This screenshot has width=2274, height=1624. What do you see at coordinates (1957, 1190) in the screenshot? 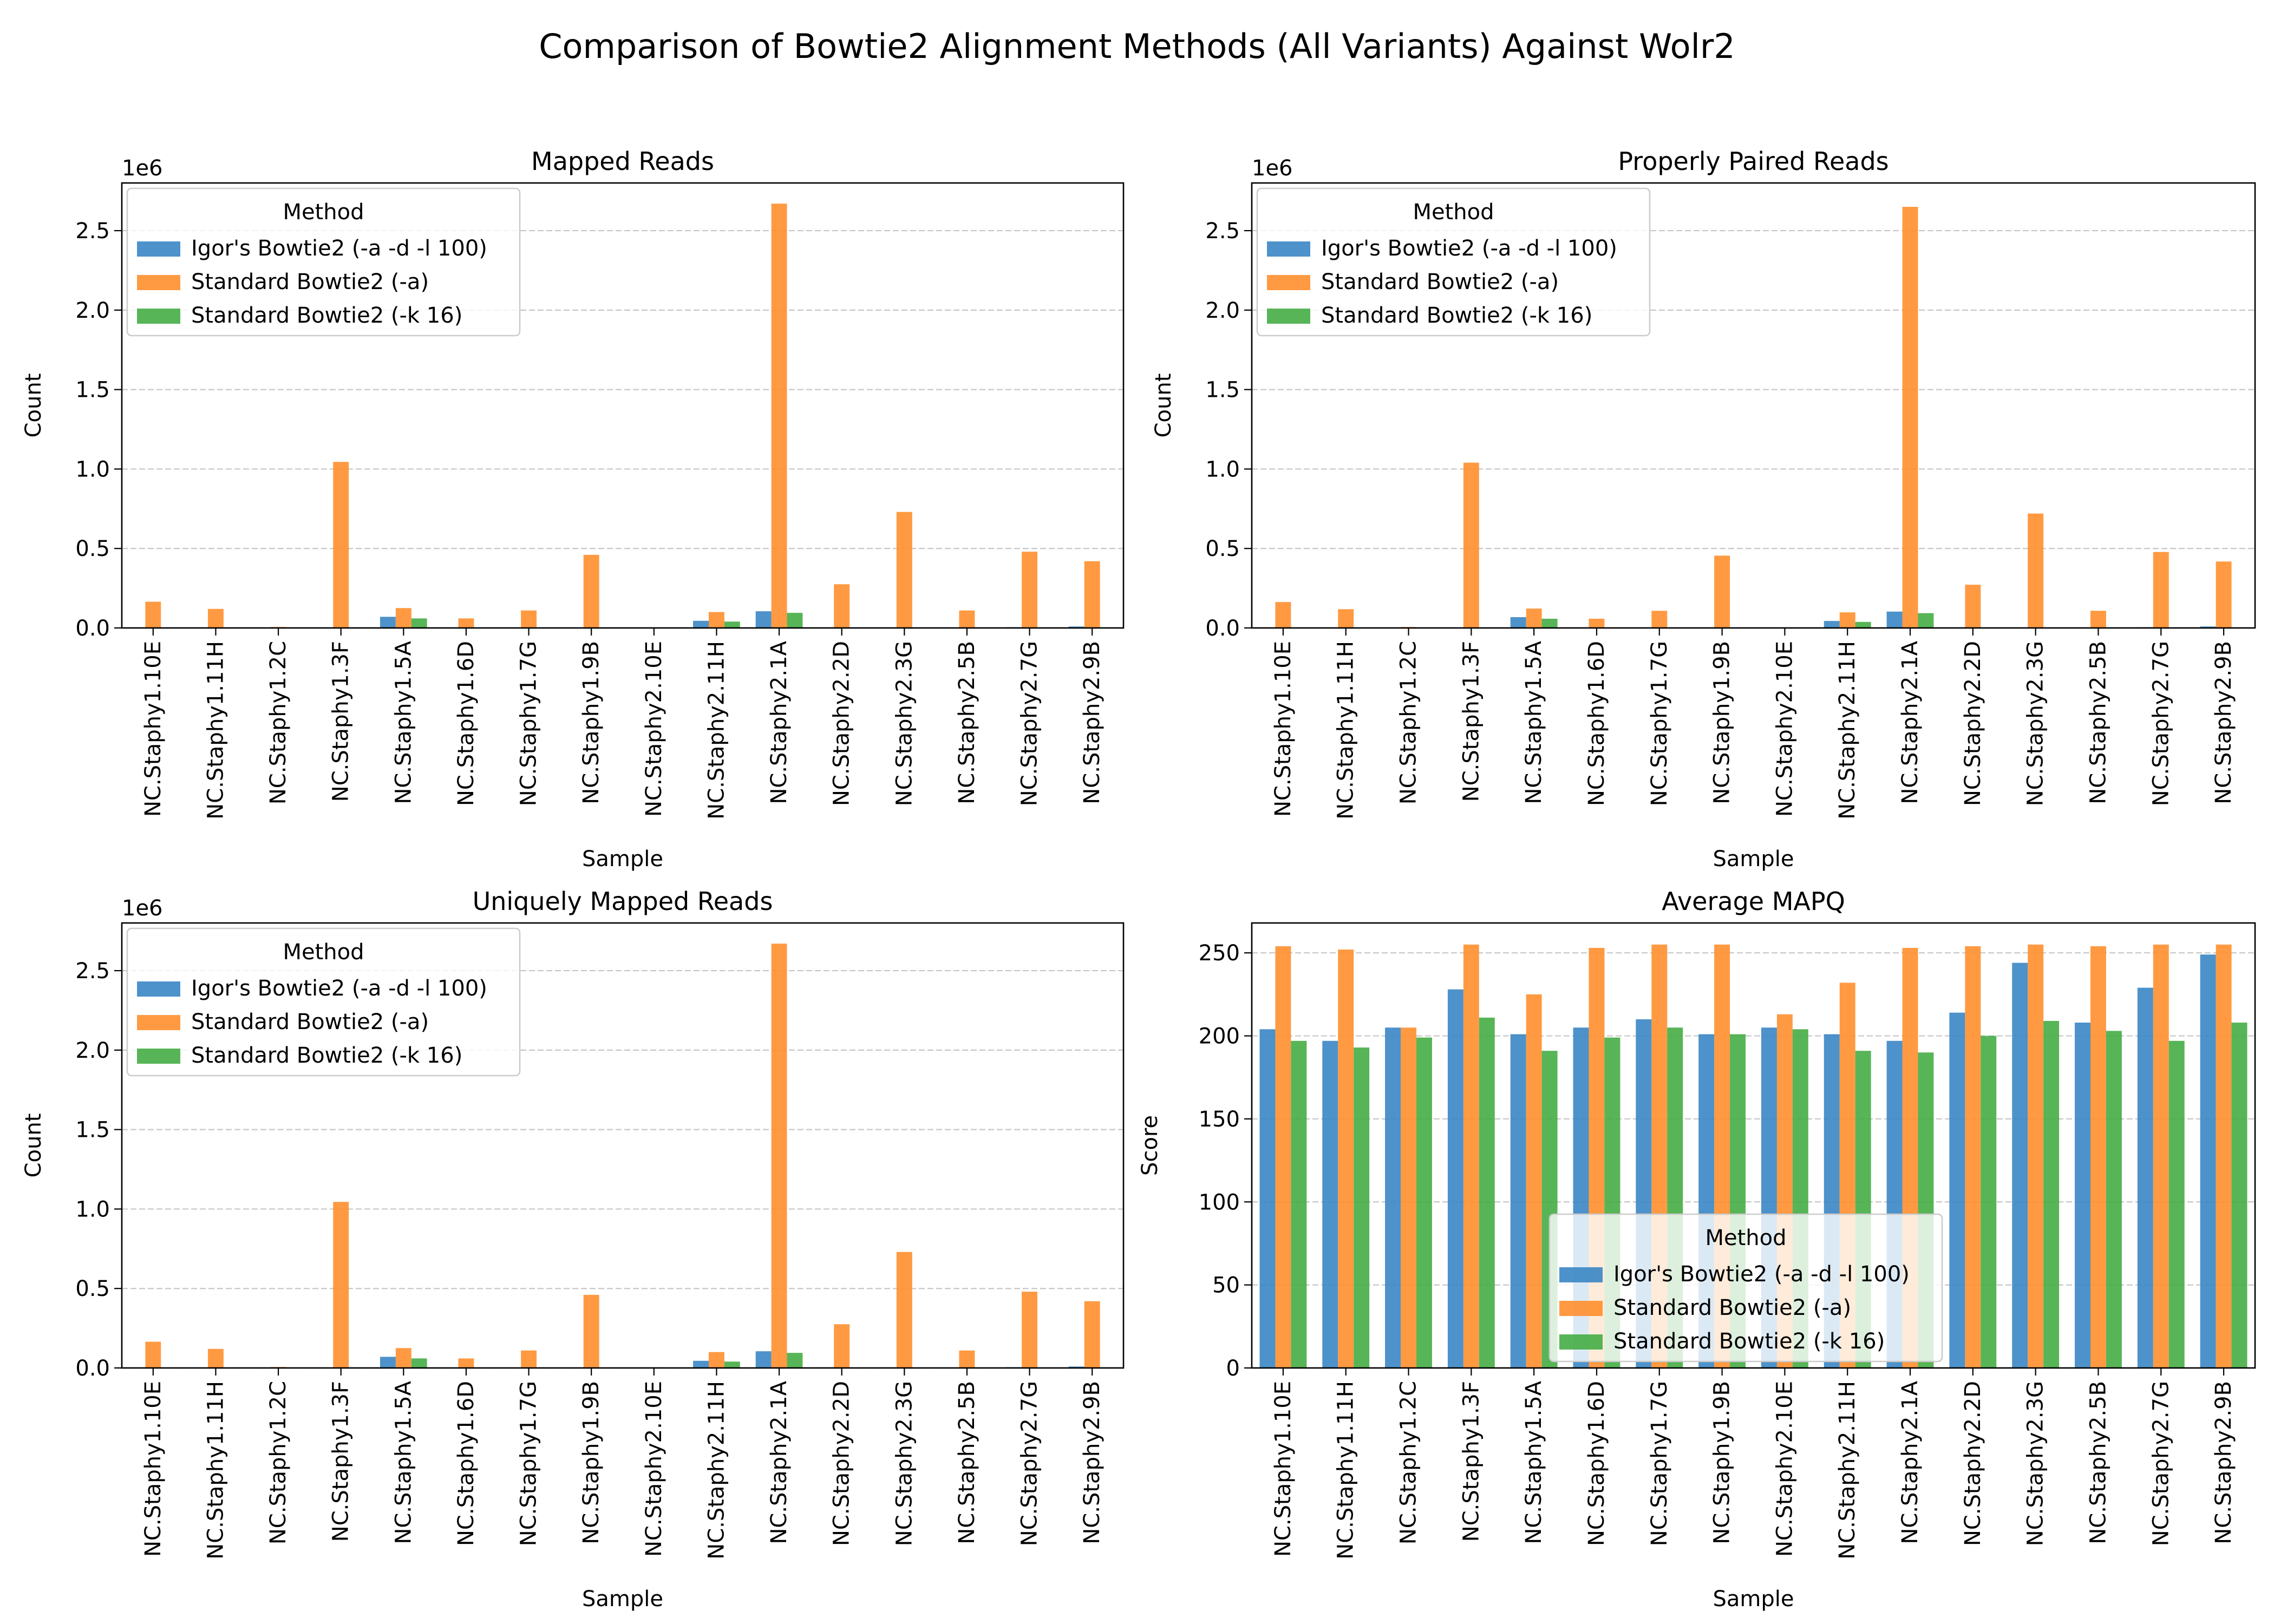
I see `bar-igor-s-bowtie2-a-d-l-100-nc-staphy2-2d` at bounding box center [1957, 1190].